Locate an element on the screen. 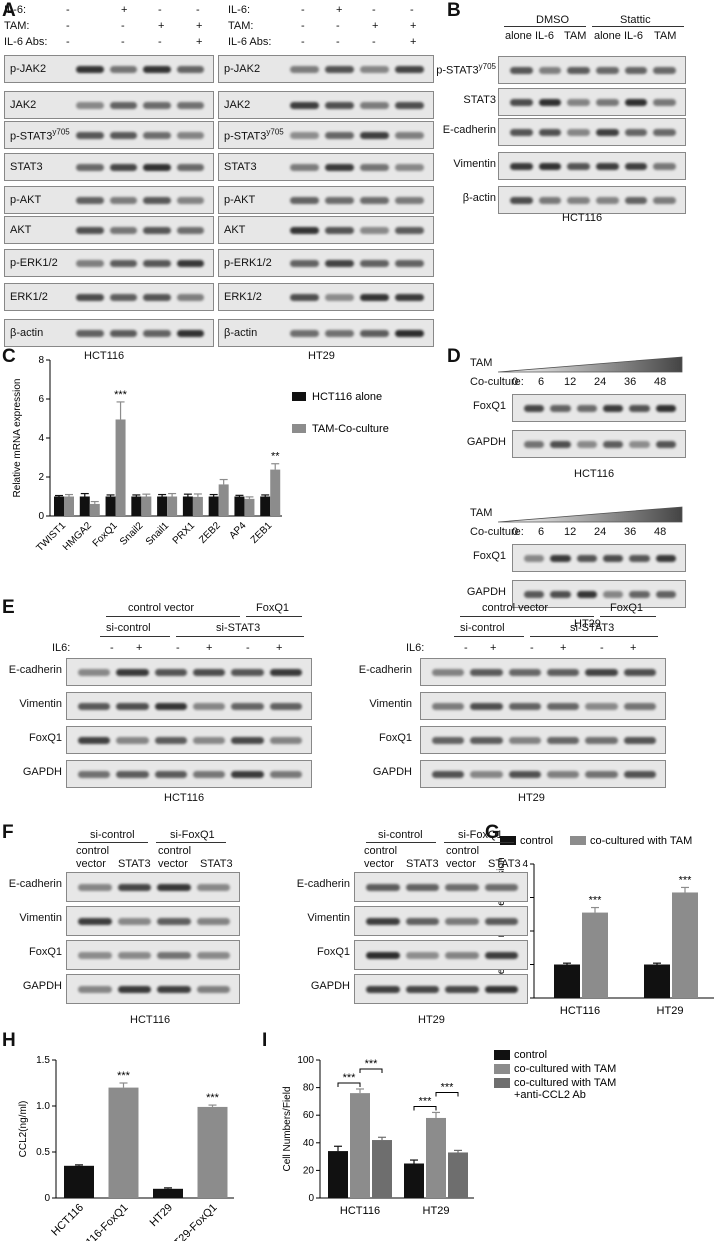 This screenshot has width=727, height=1241. blot-hct116-4: p-AKT is located at coordinates (109, 200).